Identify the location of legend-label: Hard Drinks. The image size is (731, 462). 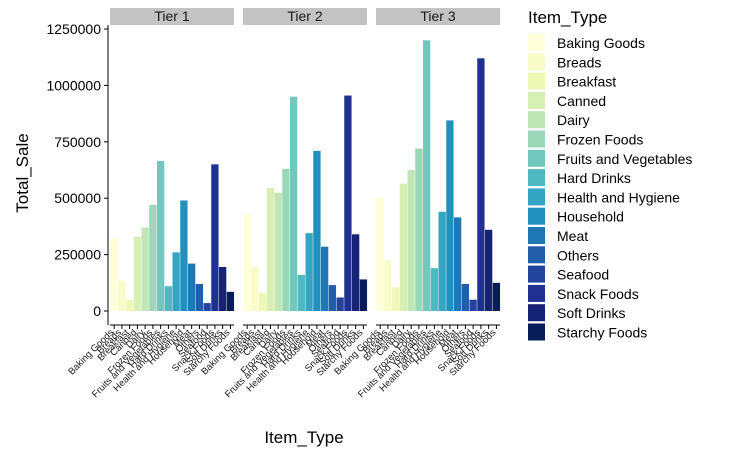
(594, 178).